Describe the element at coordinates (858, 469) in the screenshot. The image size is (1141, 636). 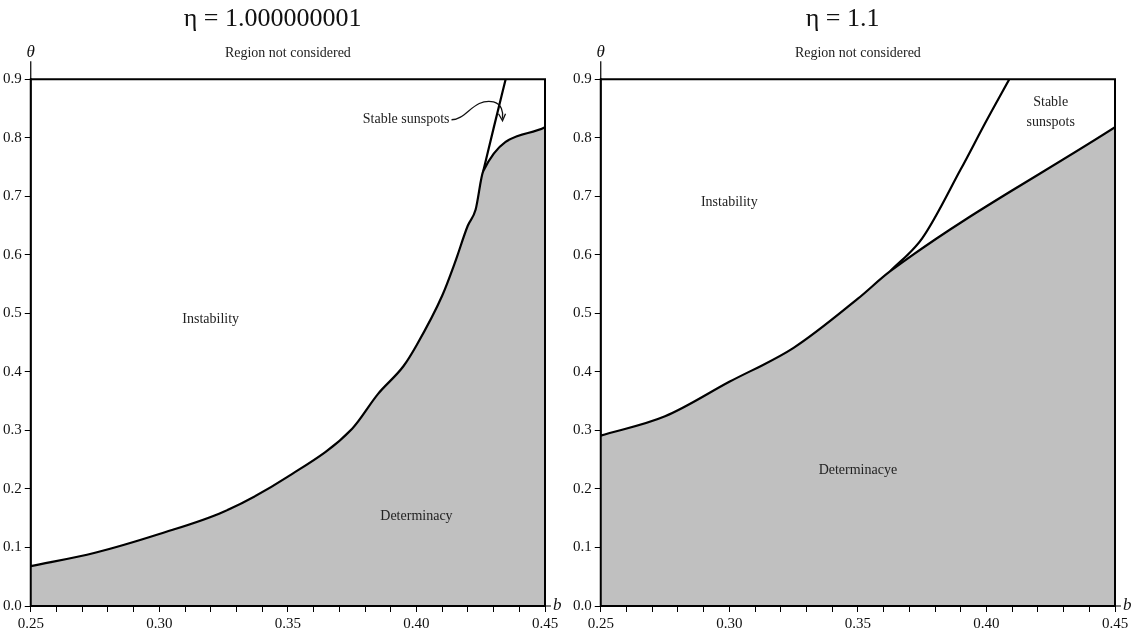
I see `annotation: Determinacye` at that location.